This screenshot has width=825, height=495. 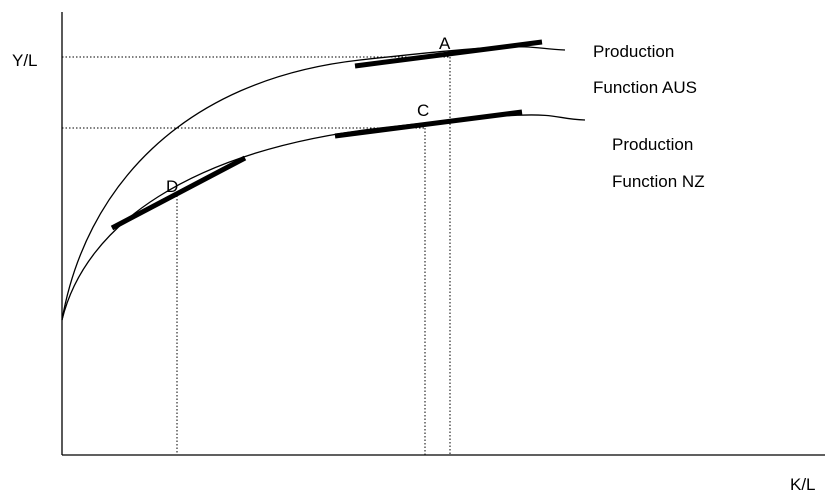 I want to click on curve-label: Function NZ, so click(x=658, y=181).